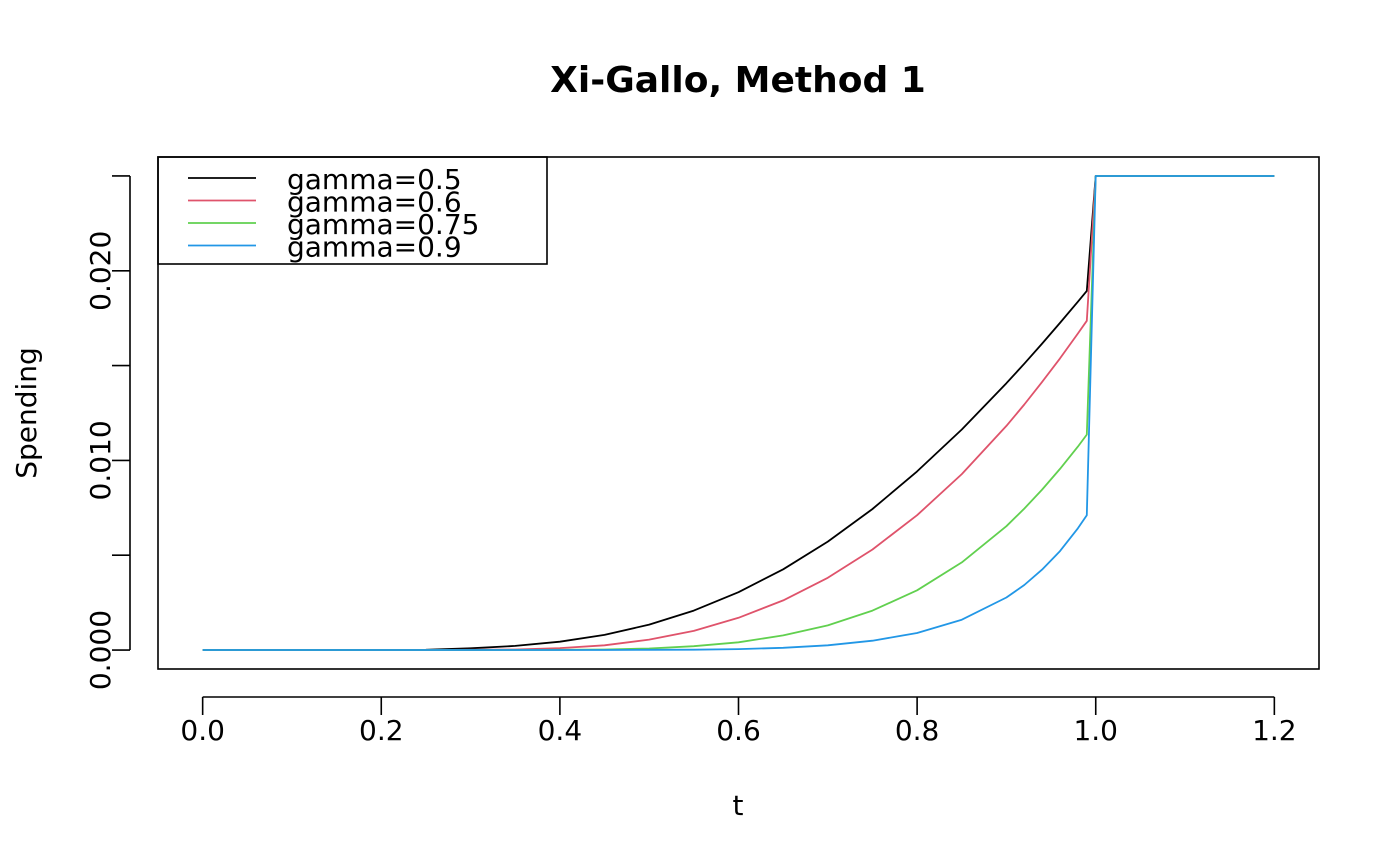 The image size is (1400, 866). I want to click on legend-label: gamma=0.5, so click(374, 179).